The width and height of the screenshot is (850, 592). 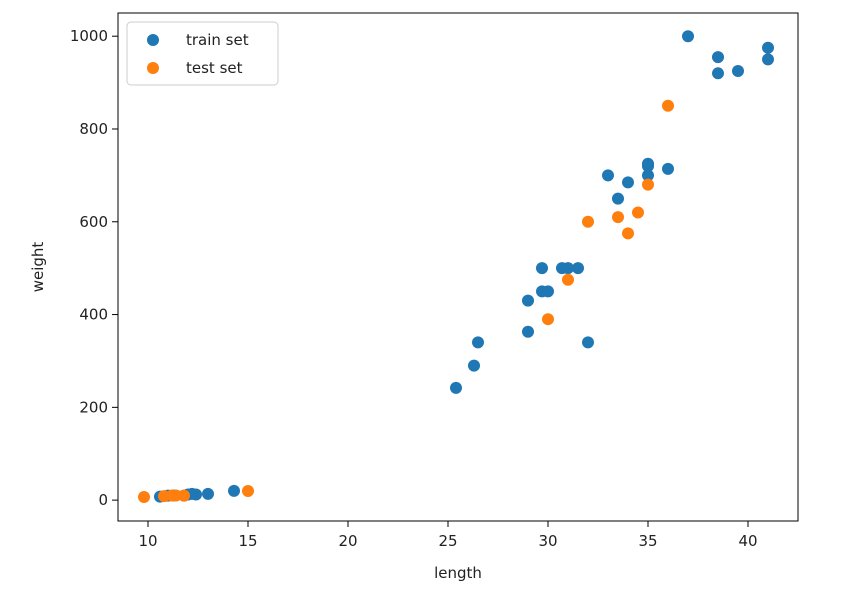 I want to click on y-tick-label: 600, so click(x=93, y=222).